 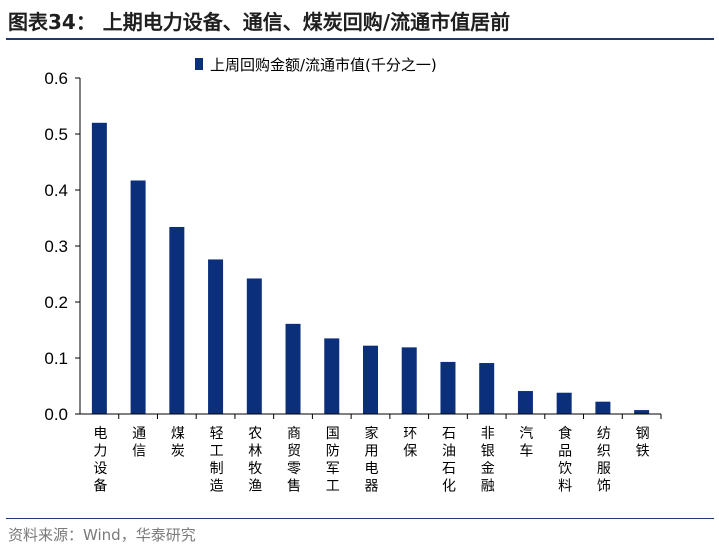 I want to click on x-category-label: 国防军工, so click(x=333, y=460).